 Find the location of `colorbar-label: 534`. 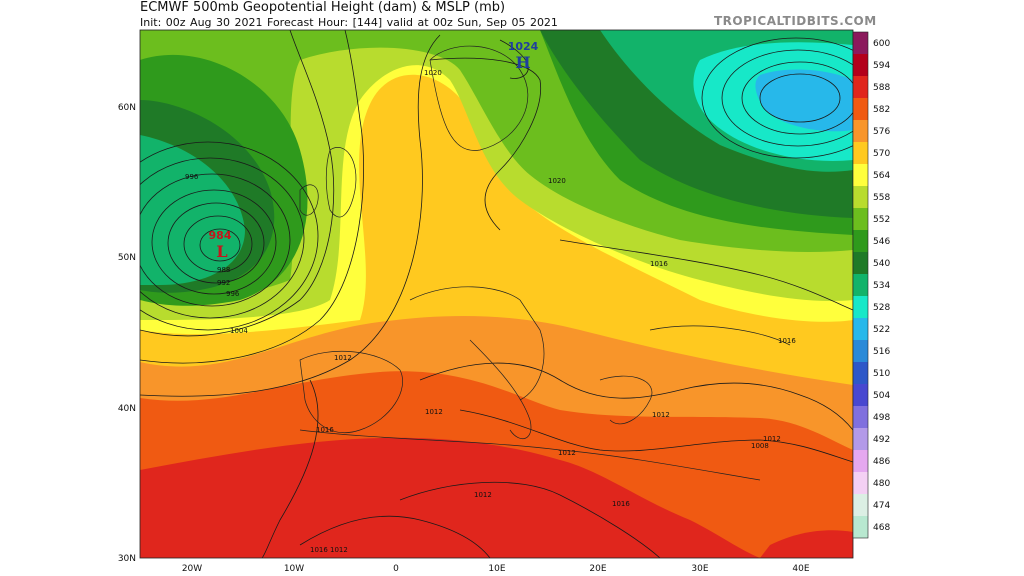

colorbar-label: 534 is located at coordinates (881, 286).